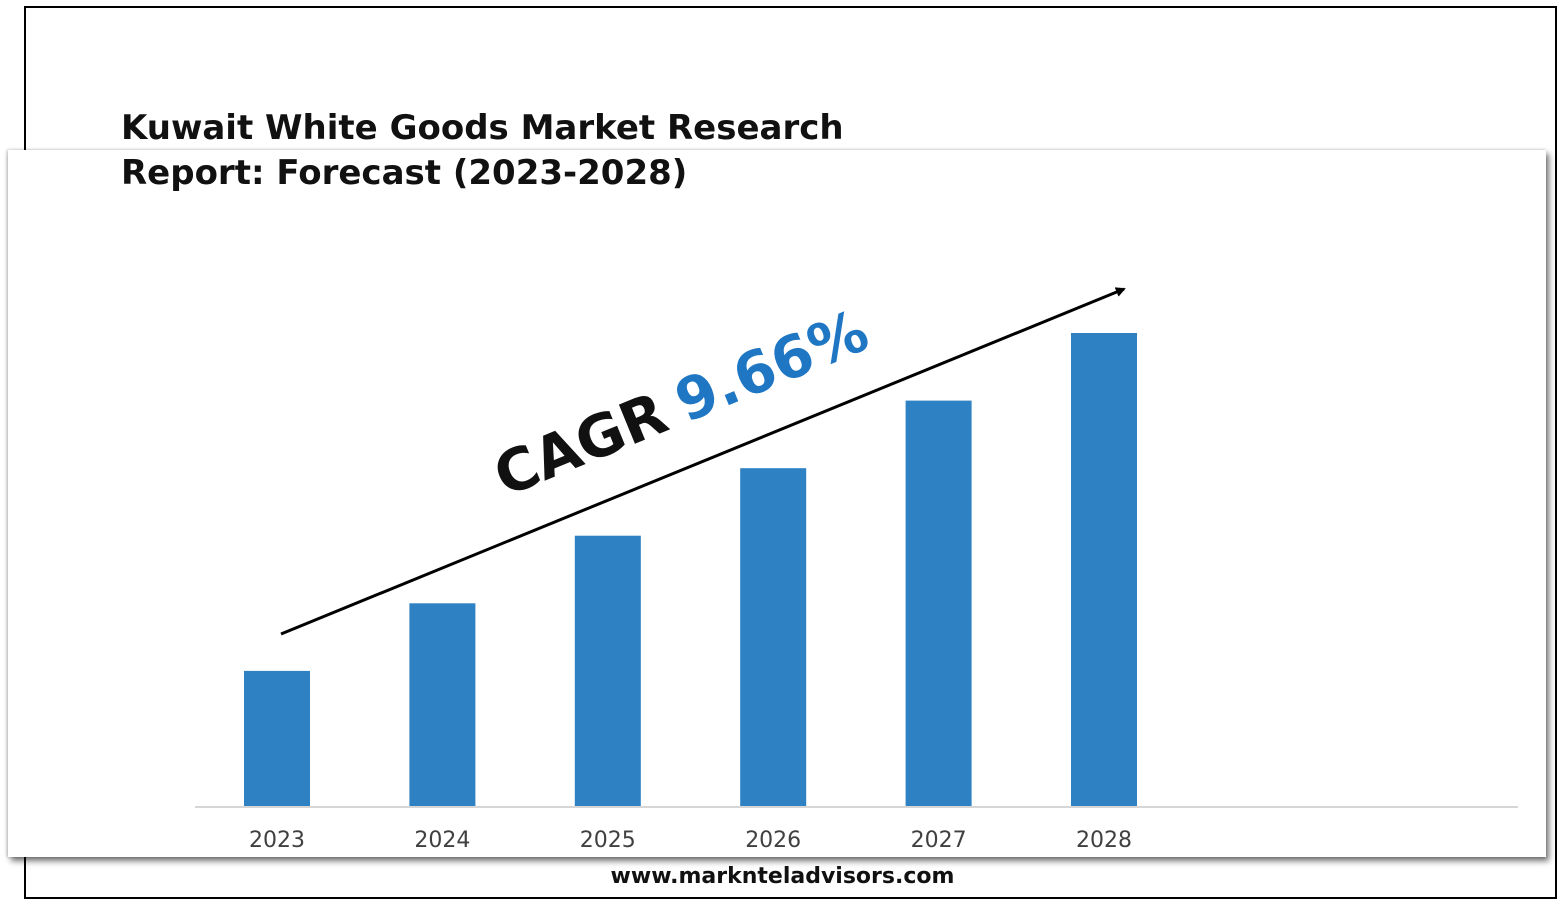 The height and width of the screenshot is (909, 1565). What do you see at coordinates (608, 840) in the screenshot?
I see `x-tick-label-2025: 2025` at bounding box center [608, 840].